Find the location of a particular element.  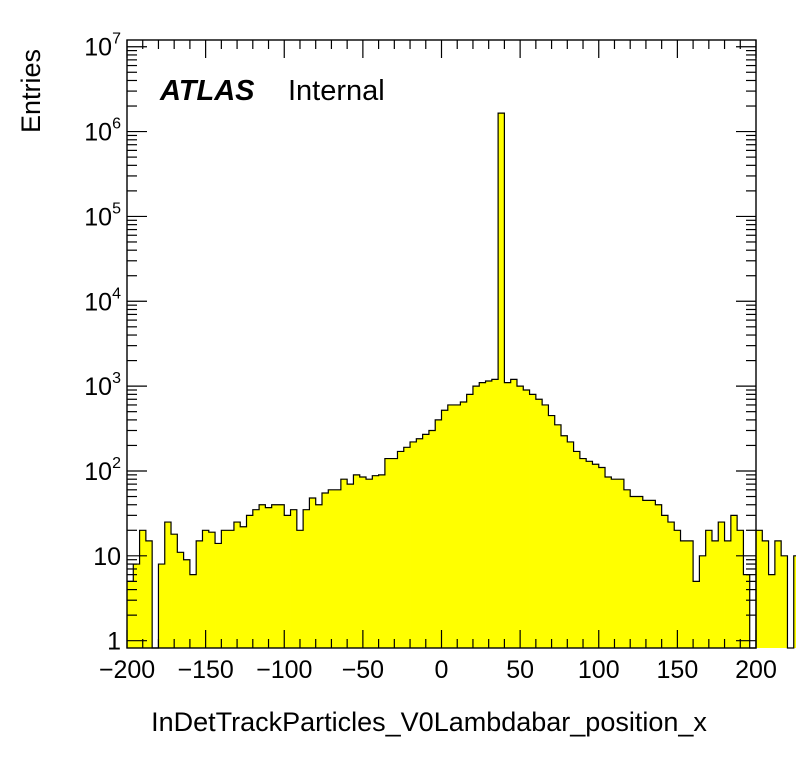

x-tick-labels: −200 −150 −100 −50 0 50 100 150 200 is located at coordinates (438, 670).